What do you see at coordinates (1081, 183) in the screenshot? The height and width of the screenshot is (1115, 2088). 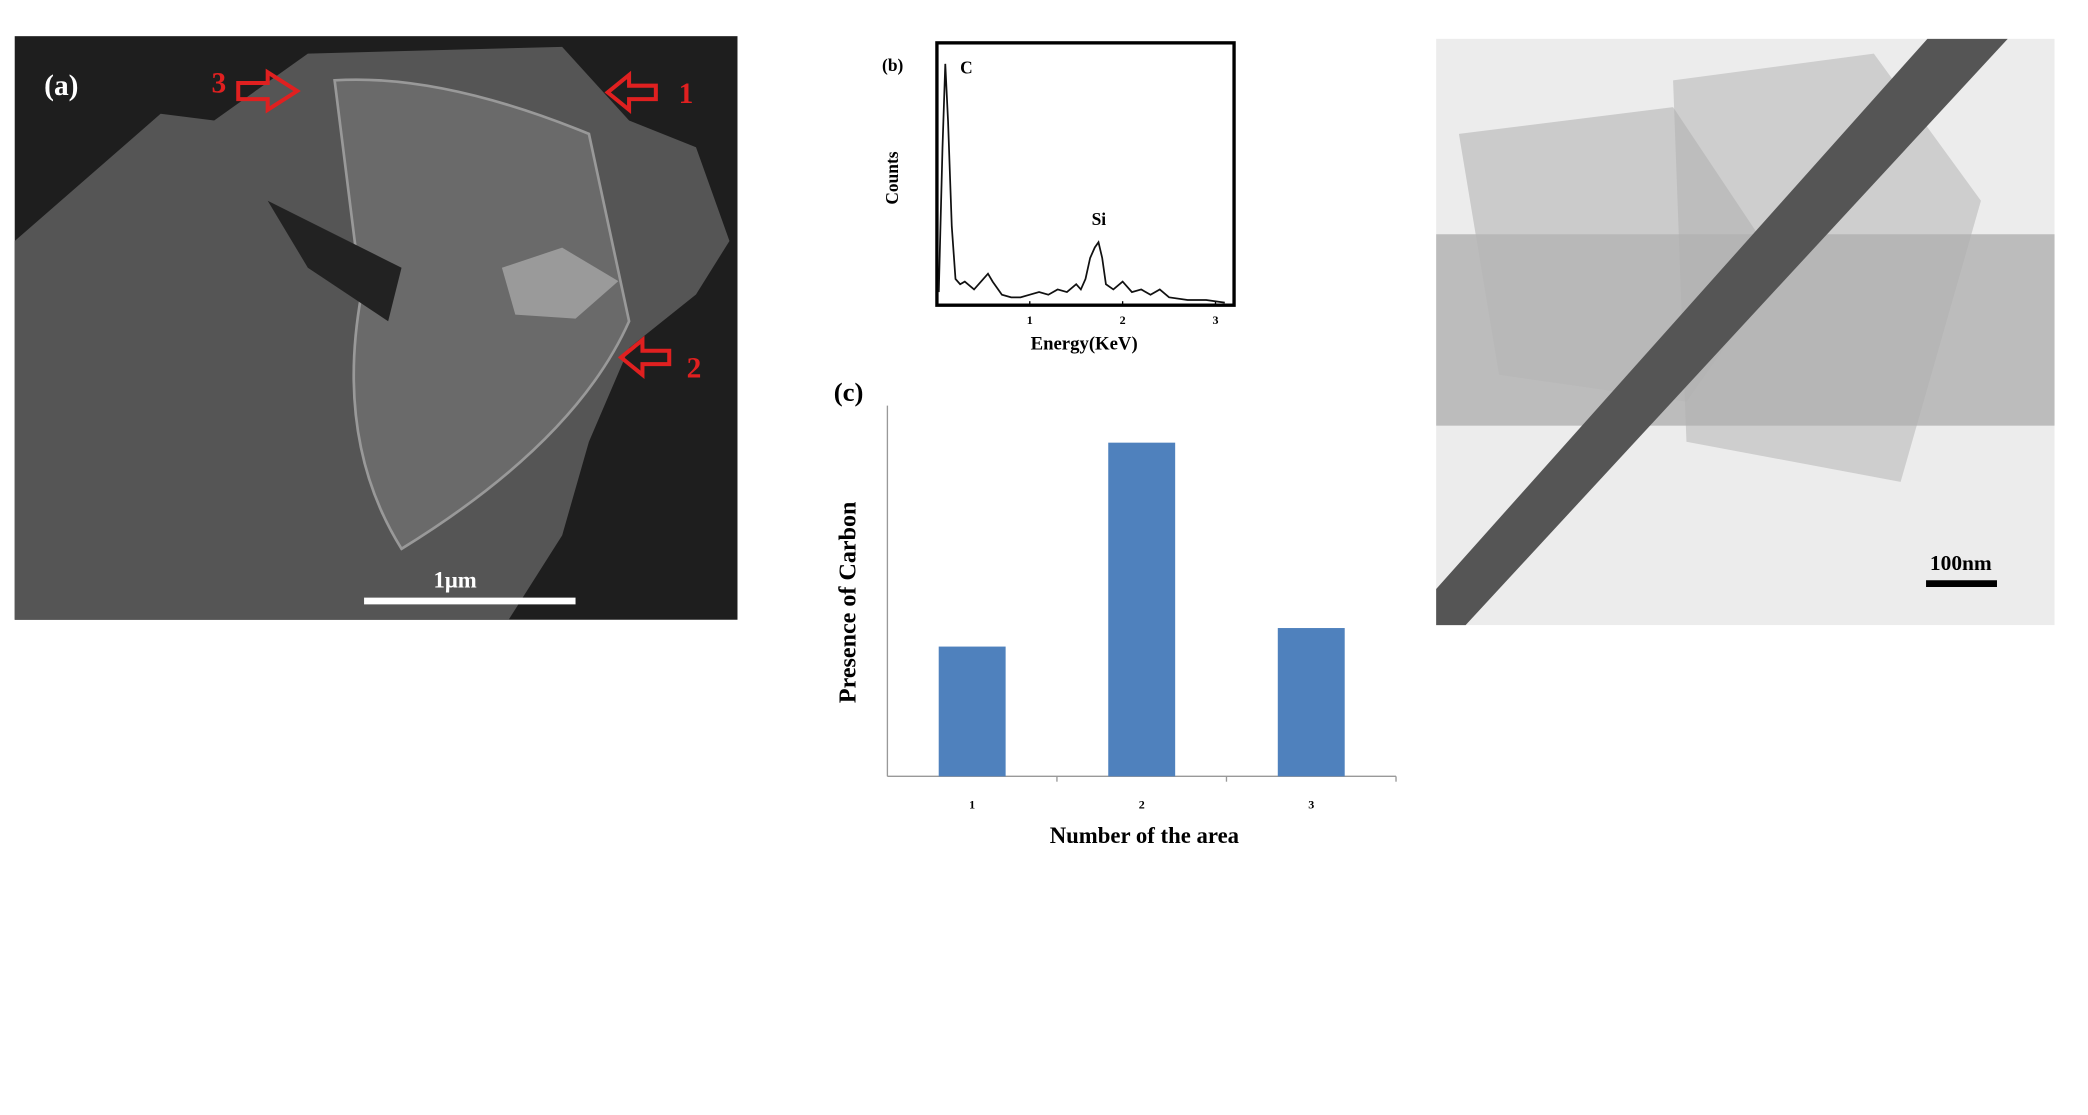 I see `spectrum-line` at bounding box center [1081, 183].